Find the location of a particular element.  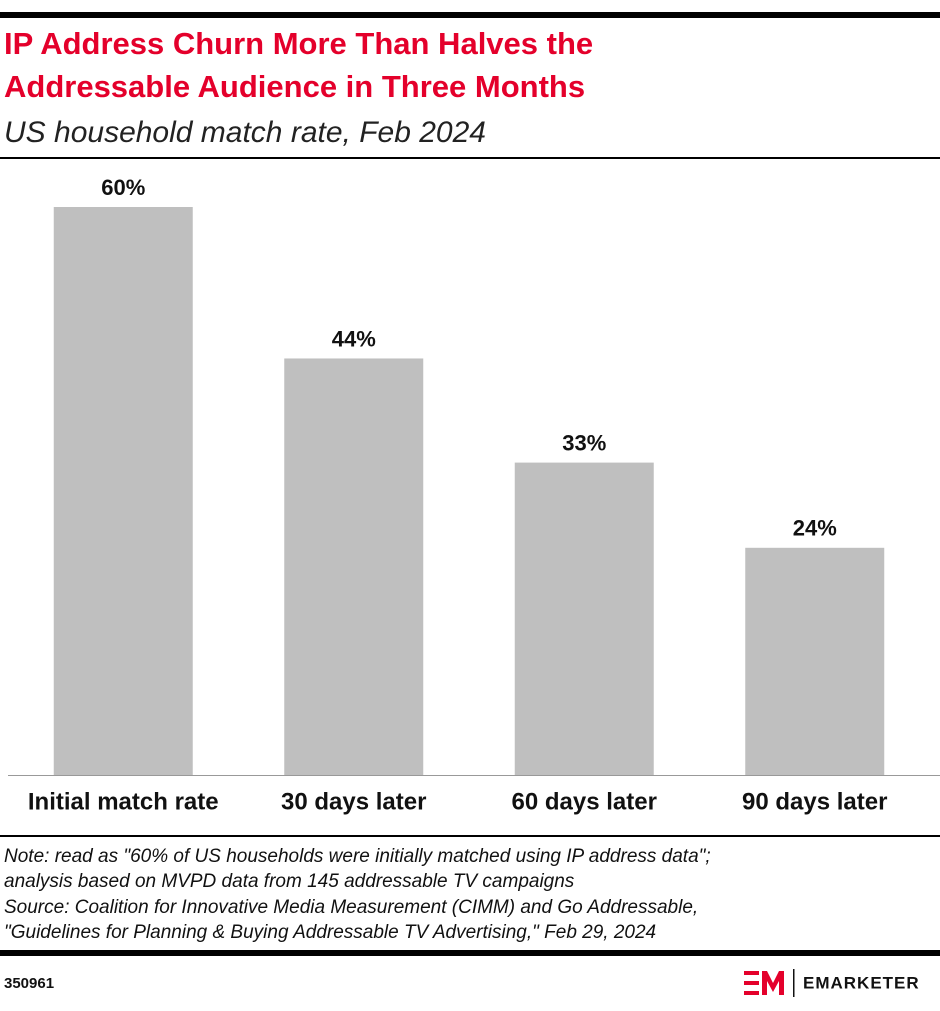

chart-title: IP Address Churn More Than Halves the is located at coordinates (298, 43).